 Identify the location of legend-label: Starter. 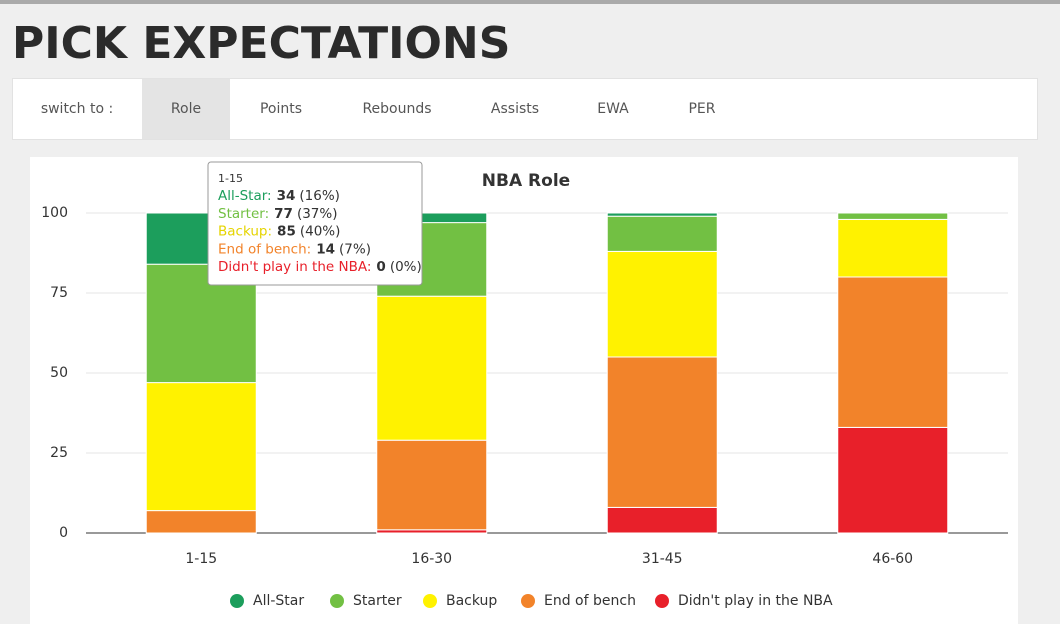
(377, 601).